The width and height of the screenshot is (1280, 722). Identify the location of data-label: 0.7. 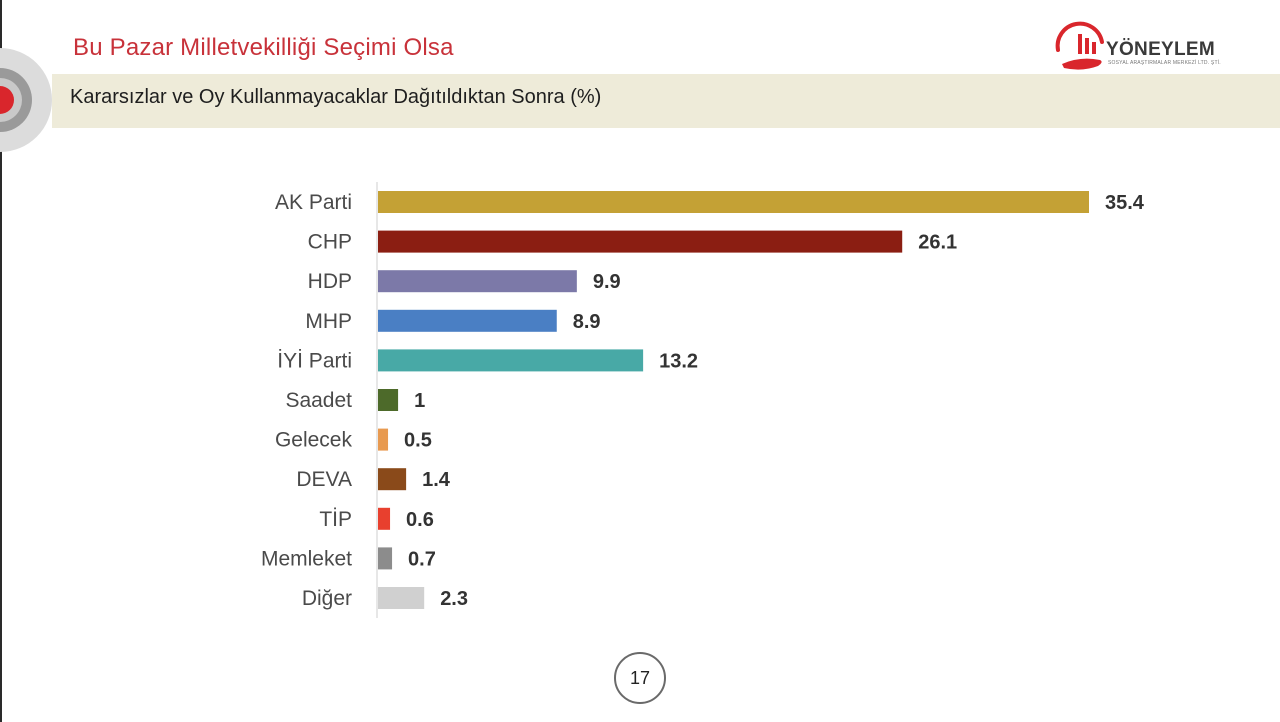
(422, 559).